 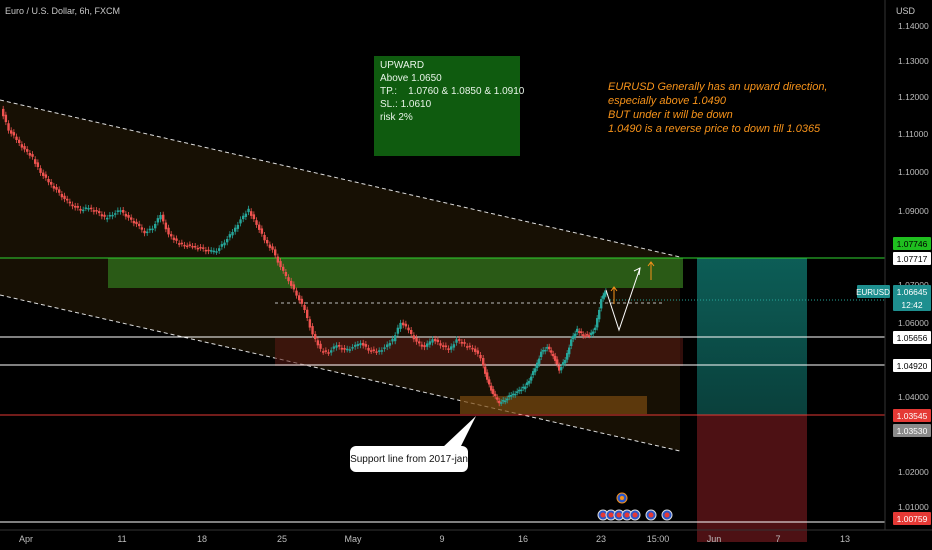 What do you see at coordinates (623, 299) in the screenshot?
I see `projection-path` at bounding box center [623, 299].